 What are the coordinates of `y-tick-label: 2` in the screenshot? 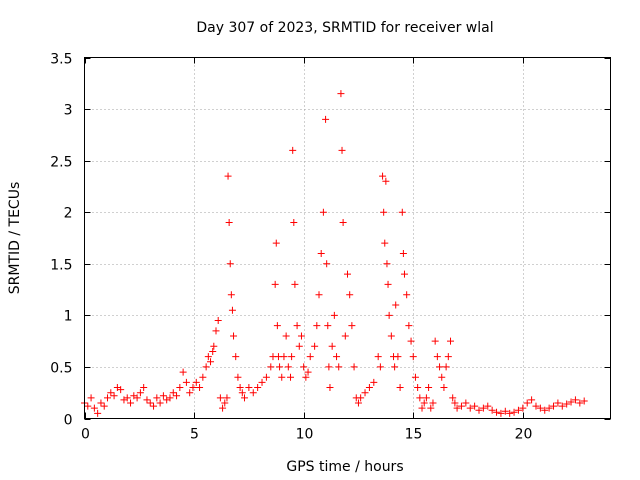 It's located at (68, 214).